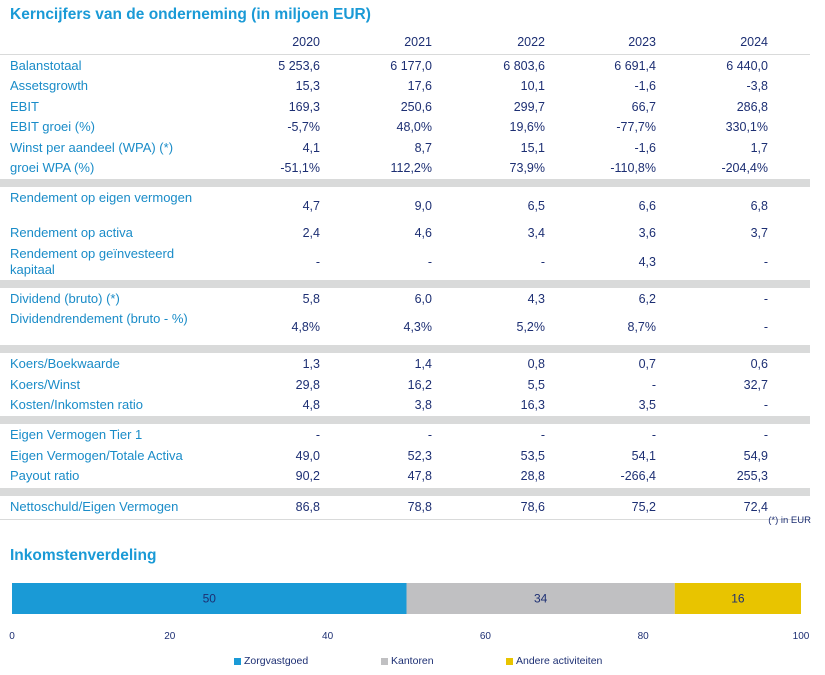 The width and height of the screenshot is (825, 675). I want to click on table-cell: 5,5, so click(536, 384).